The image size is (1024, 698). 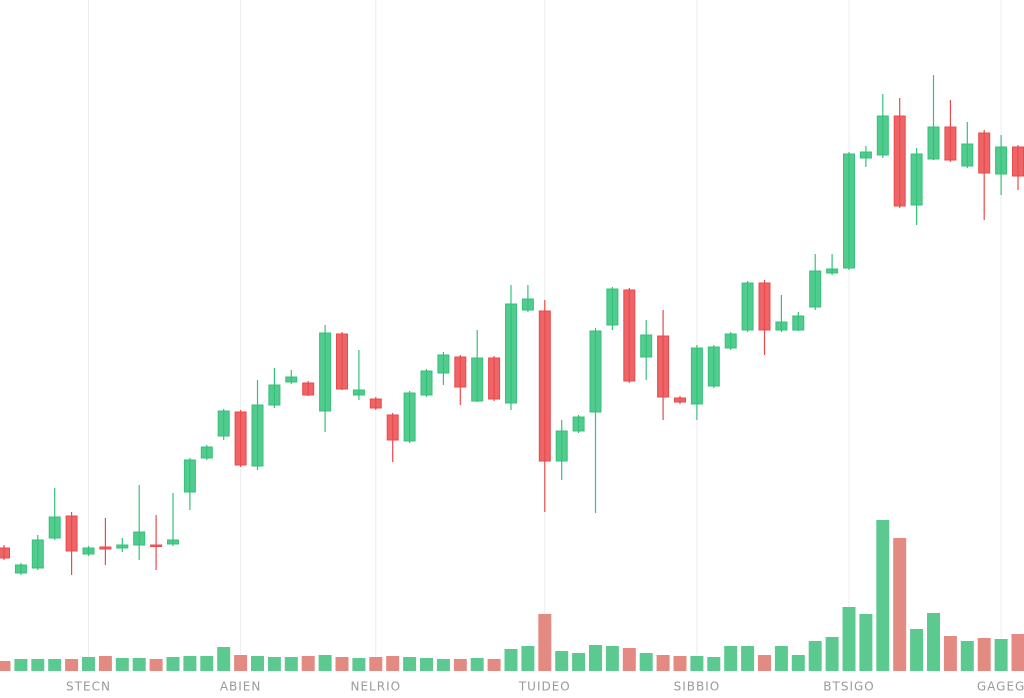 What do you see at coordinates (848, 687) in the screenshot?
I see `x-tick-label: BTSIGO` at bounding box center [848, 687].